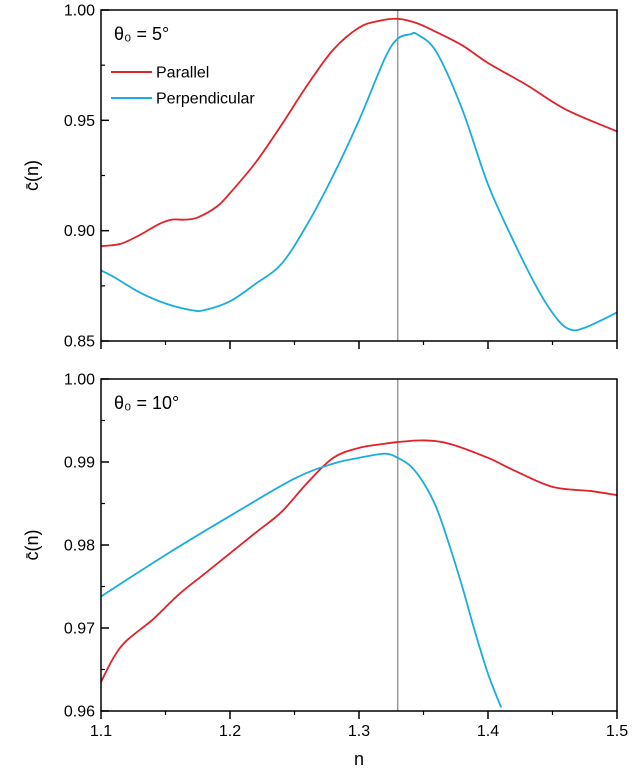 This screenshot has width=633, height=783. I want to click on legend-label-perpendicular: Perpendicular, so click(205, 99).